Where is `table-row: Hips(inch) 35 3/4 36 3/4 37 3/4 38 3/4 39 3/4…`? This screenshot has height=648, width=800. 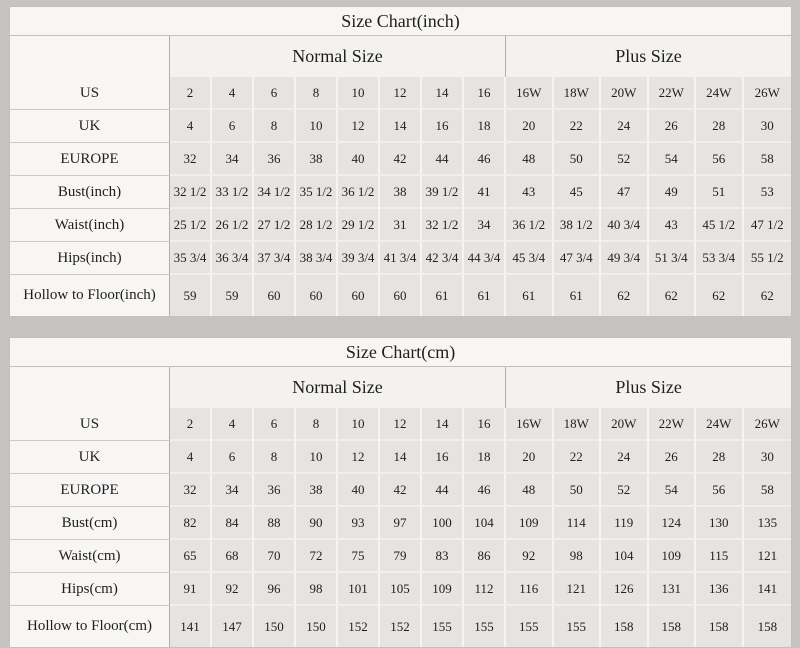
table-row: Hips(inch) 35 3/4 36 3/4 37 3/4 38 3/4 39 3/4… is located at coordinates (400, 258).